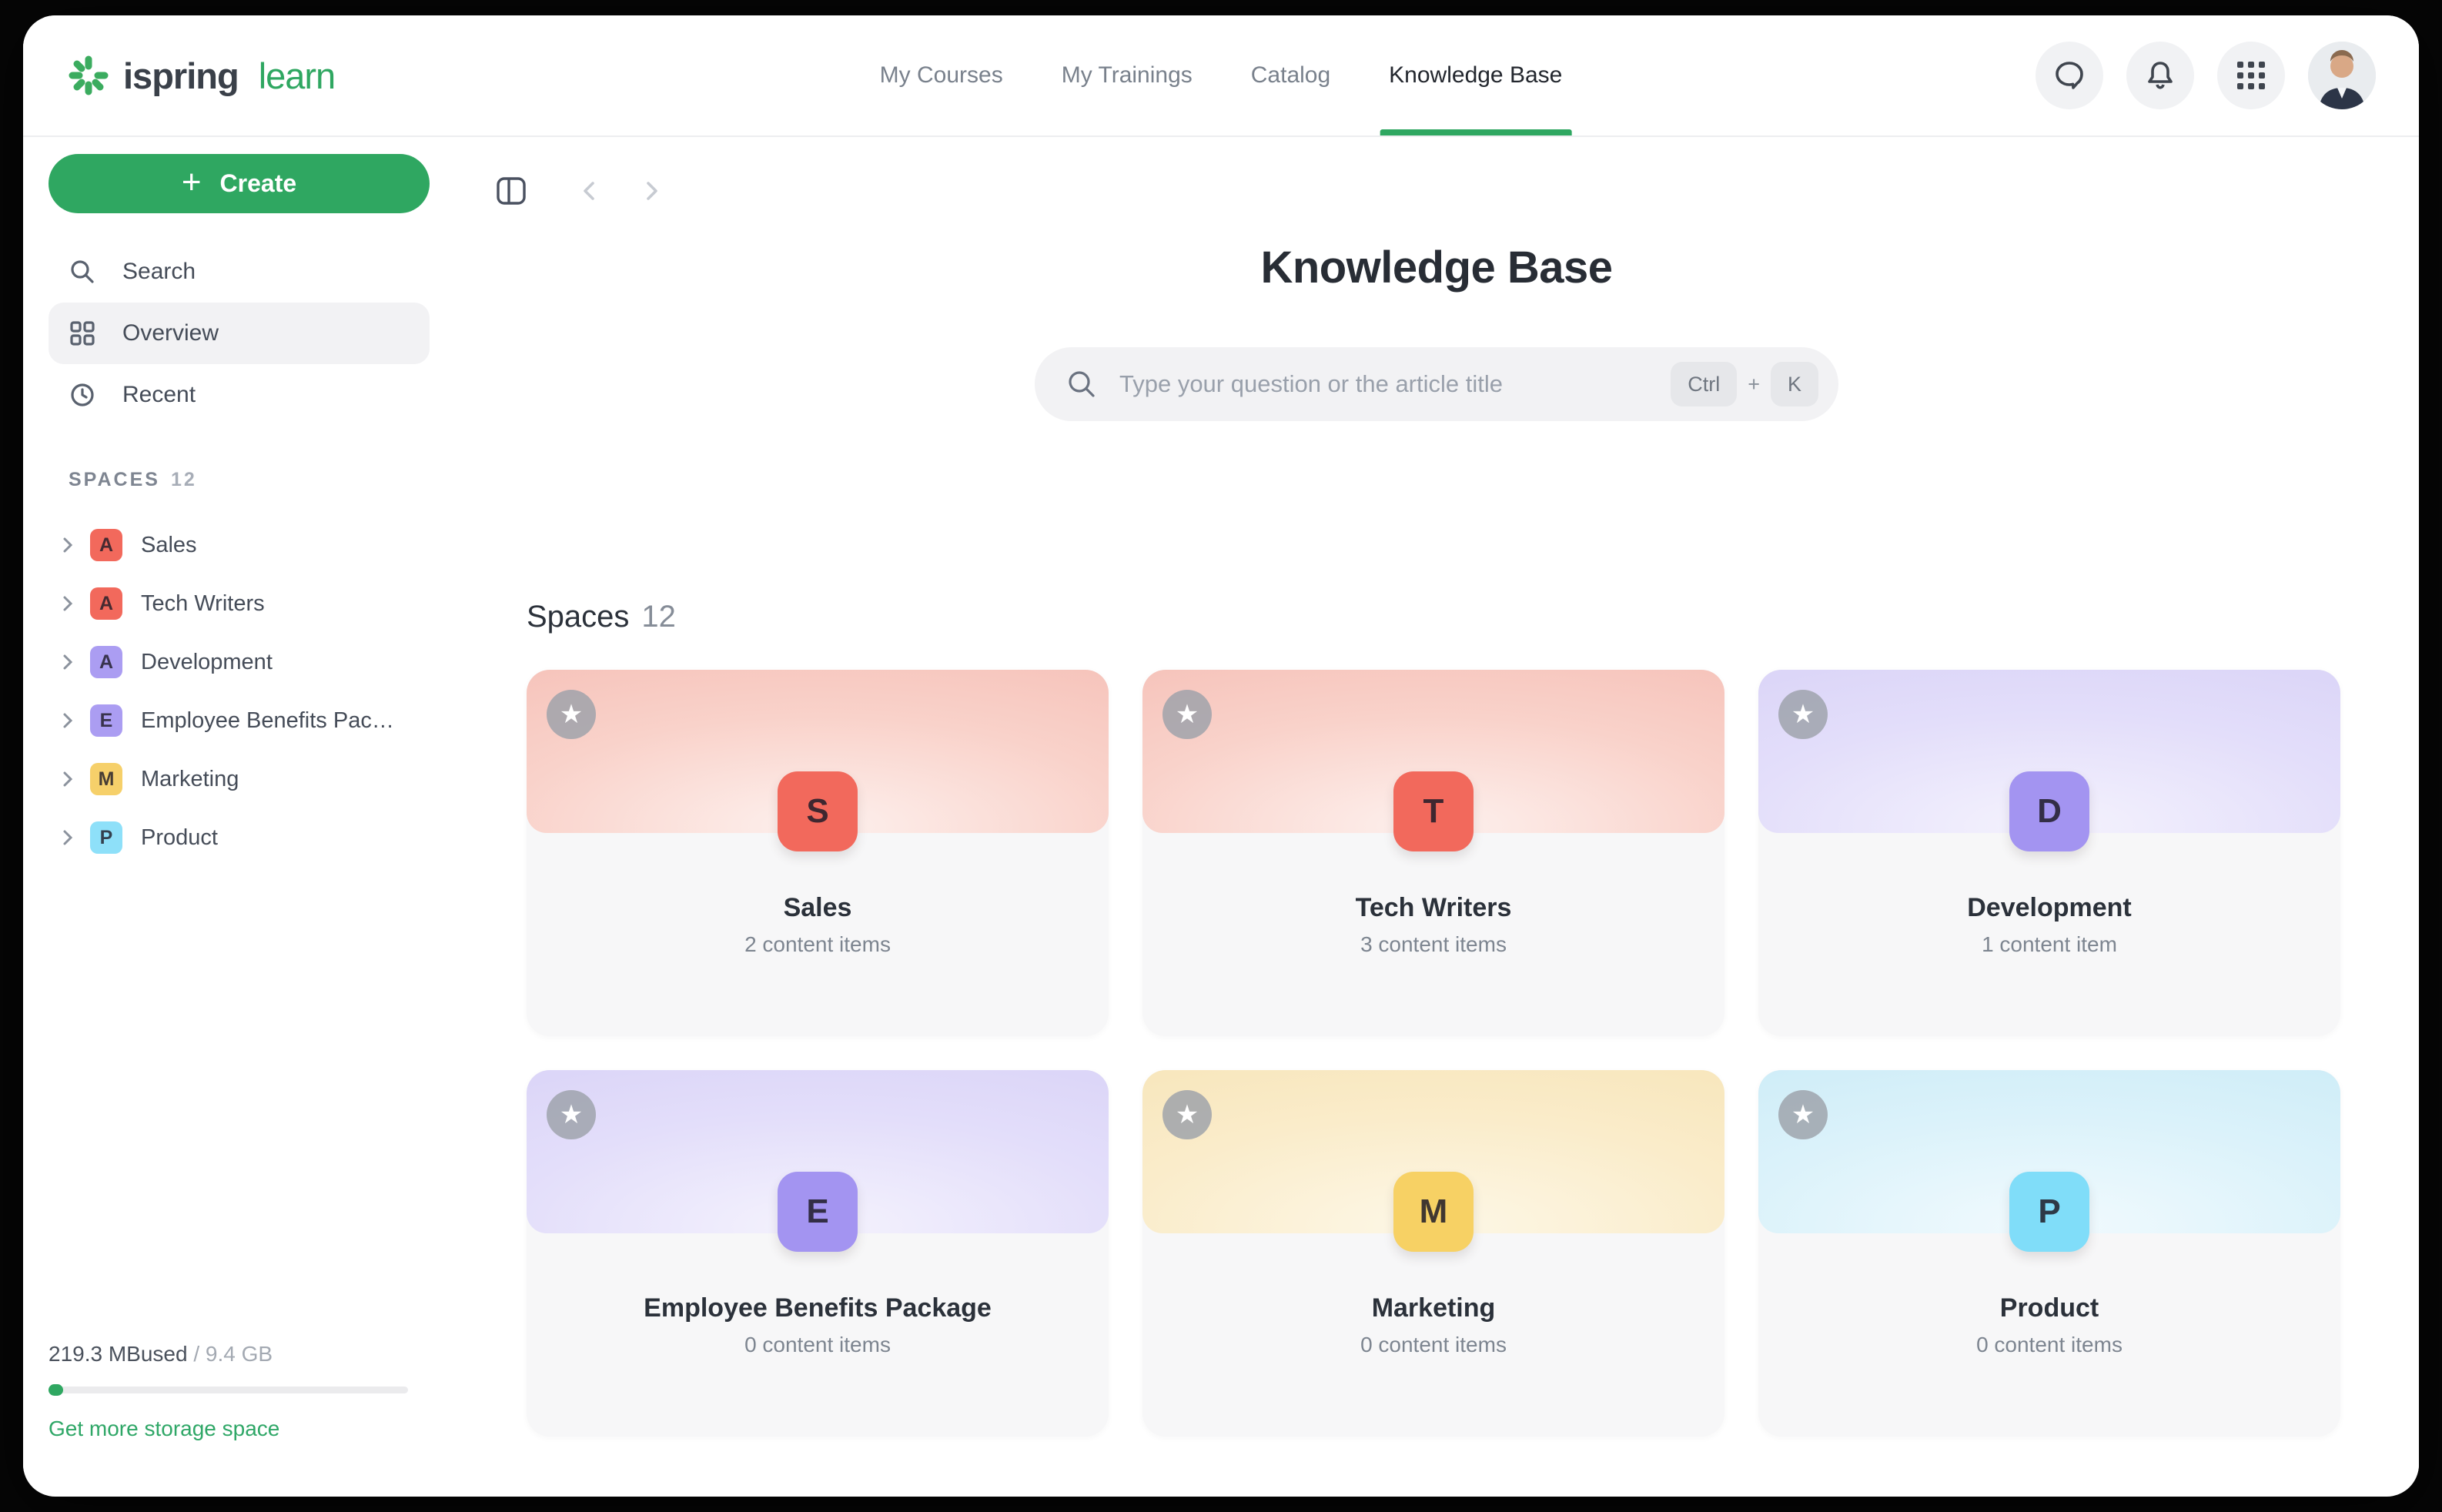  Describe the element at coordinates (2206, 75) in the screenshot. I see `header-actions` at that location.